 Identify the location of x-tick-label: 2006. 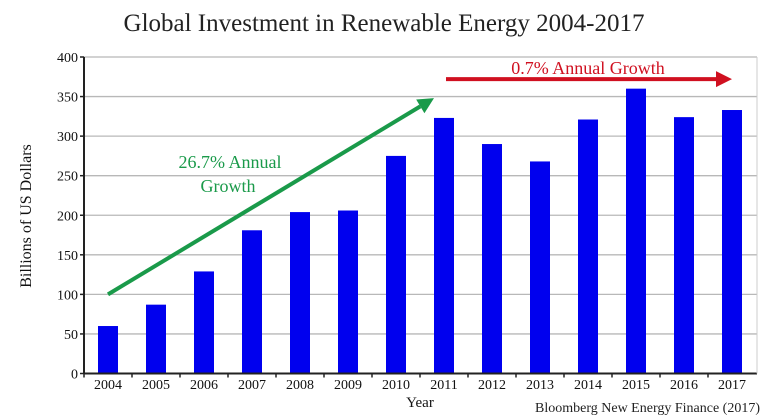
(204, 385).